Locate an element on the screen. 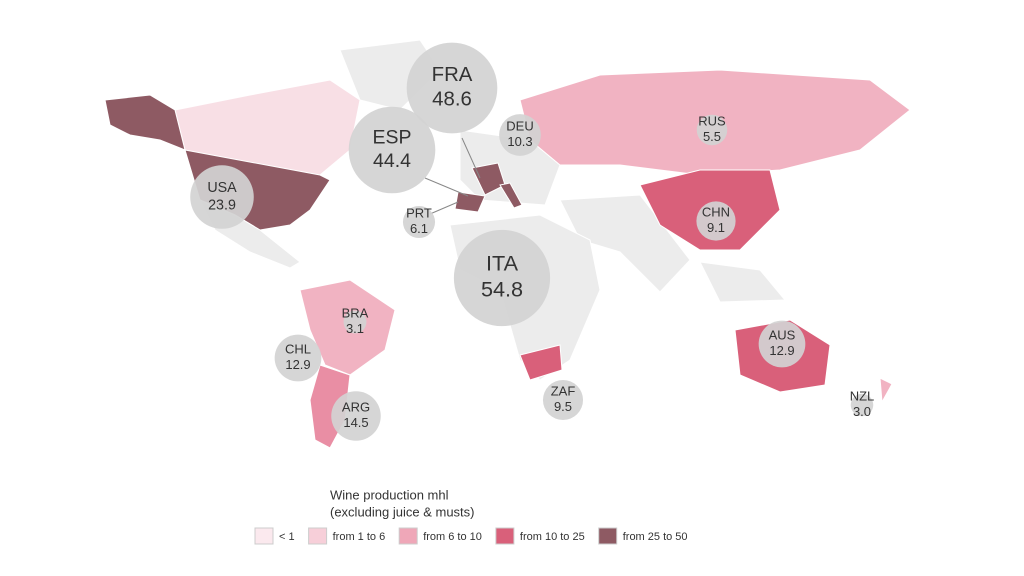 The image size is (1024, 576). value-label: 9.5 is located at coordinates (563, 406).